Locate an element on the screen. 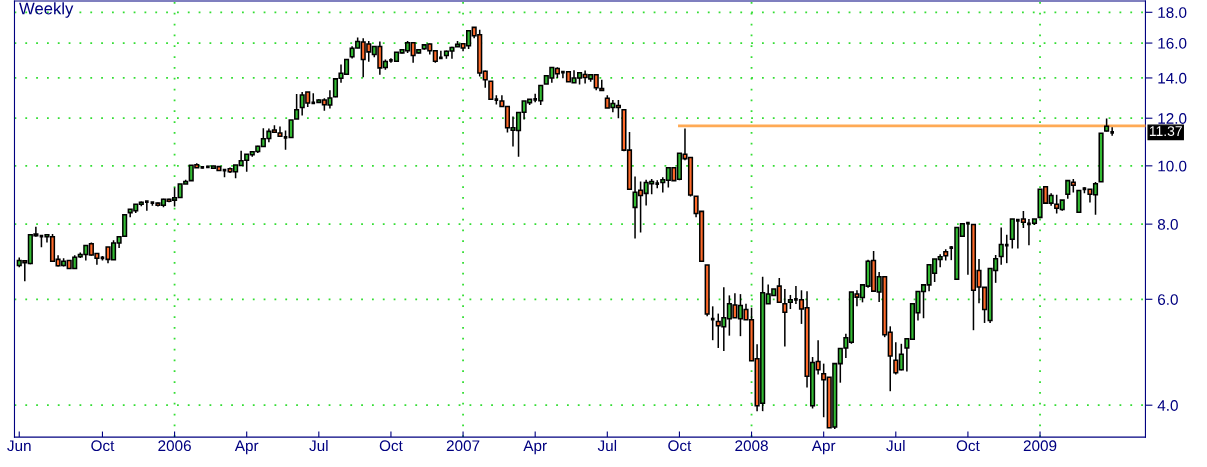 The width and height of the screenshot is (1207, 467). y-tick-label: 18.0 is located at coordinates (1172, 12).